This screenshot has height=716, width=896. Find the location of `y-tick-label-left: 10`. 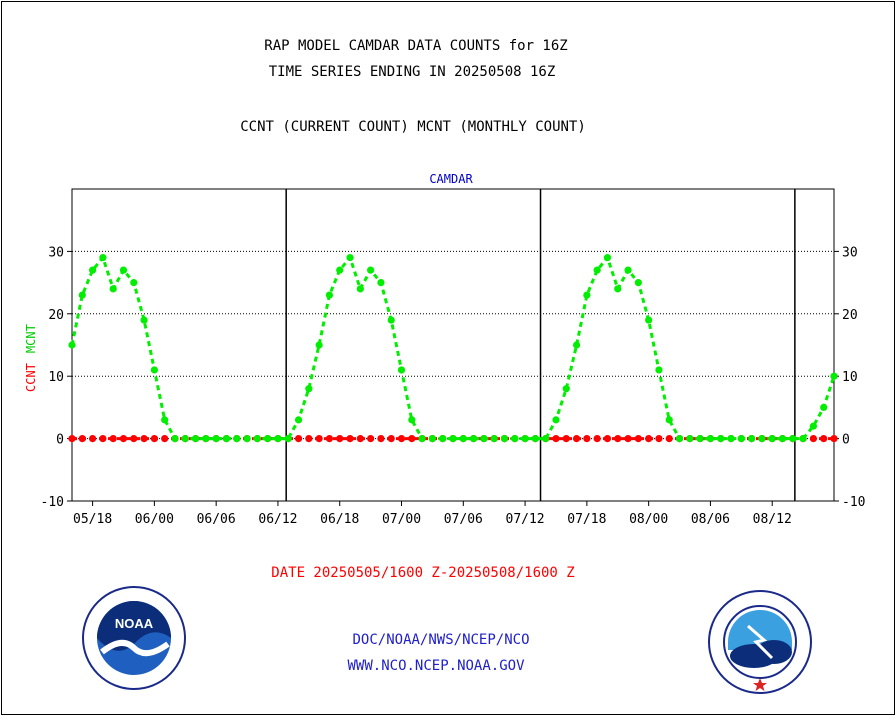

y-tick-label-left: 10 is located at coordinates (56, 377).